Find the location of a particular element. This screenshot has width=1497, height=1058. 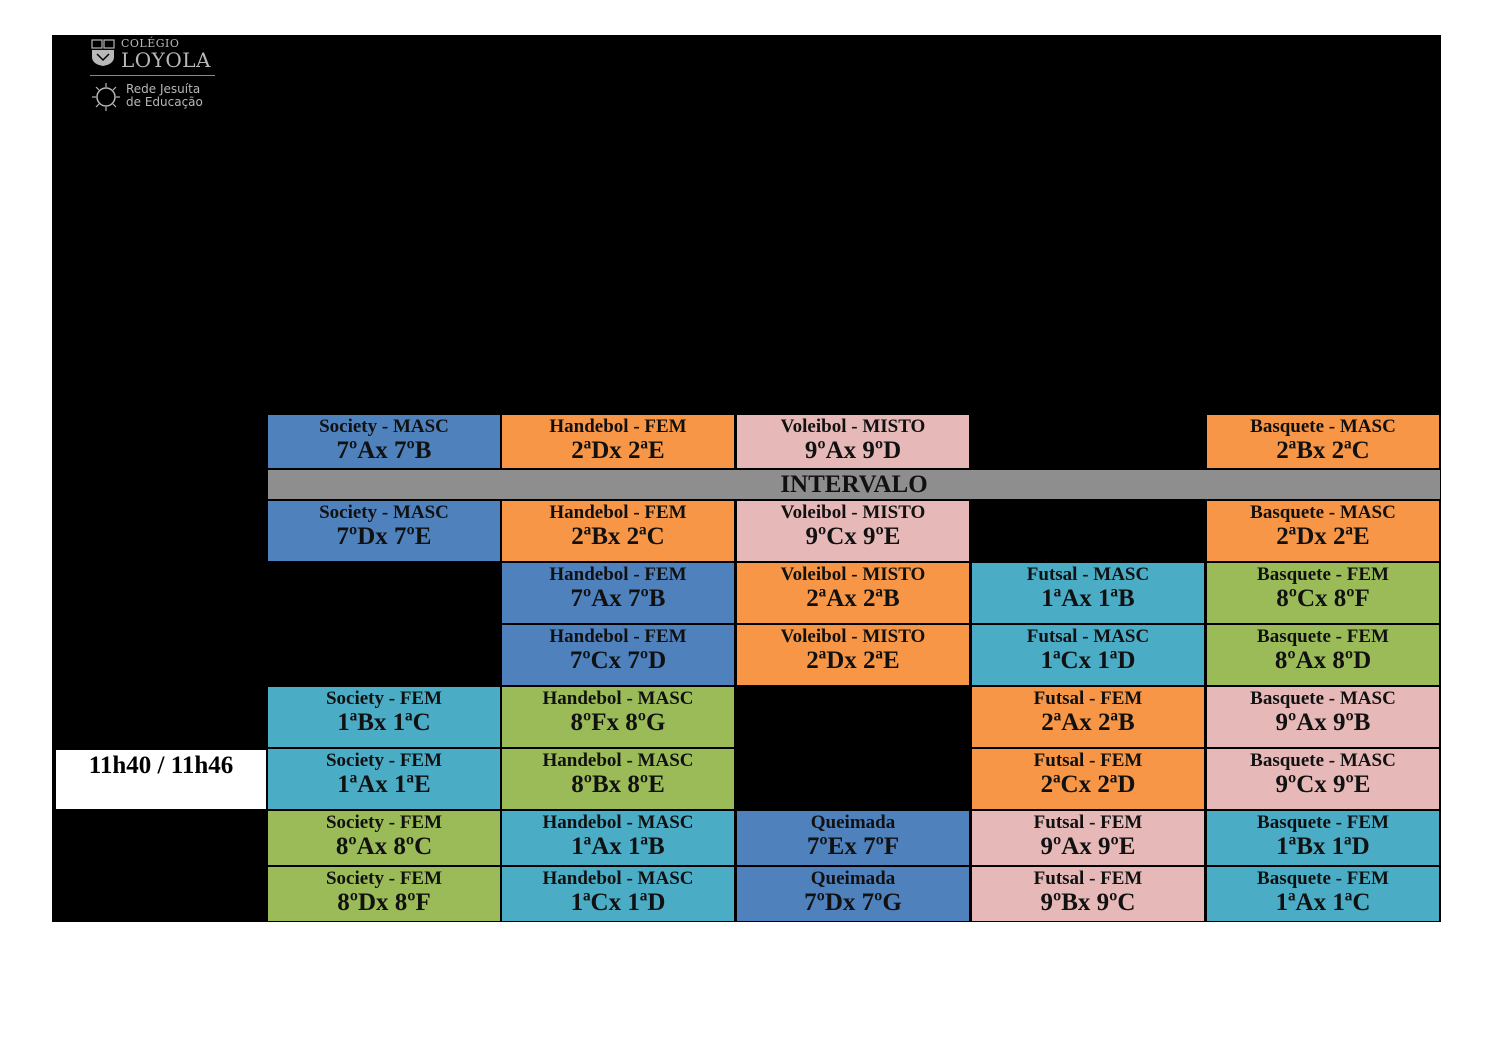

game-cell: Futsal - MASC 1ªAx 1ªB is located at coordinates (1088, 593).